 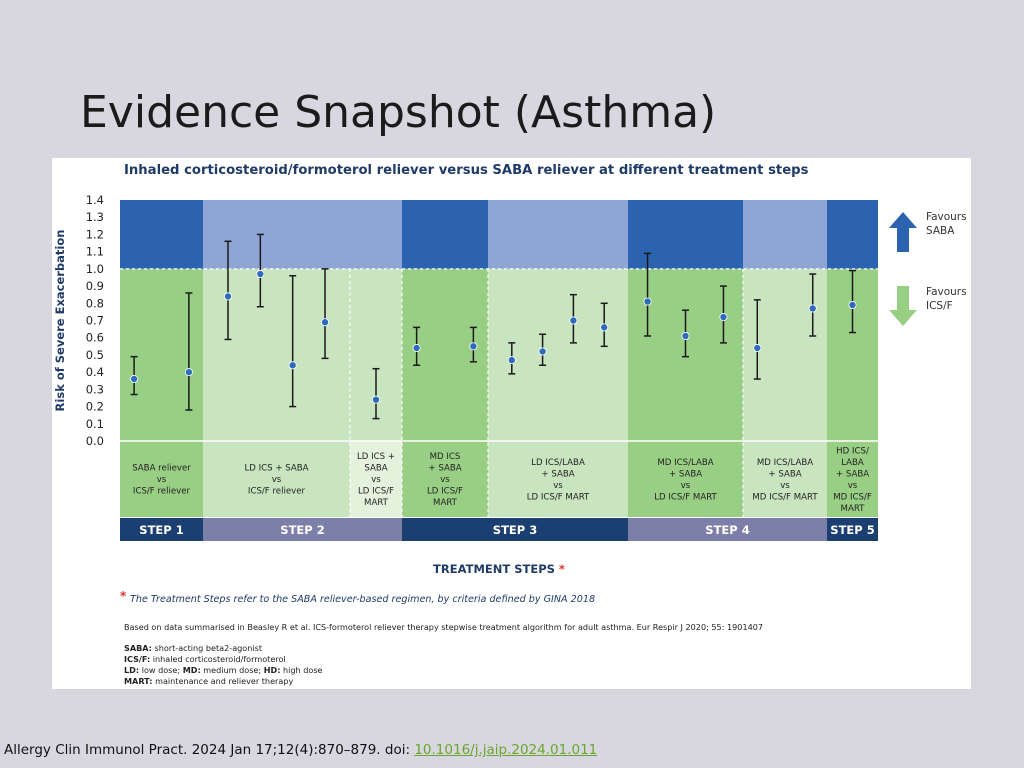 I want to click on y-tick-label: 0.4, so click(x=95, y=372).